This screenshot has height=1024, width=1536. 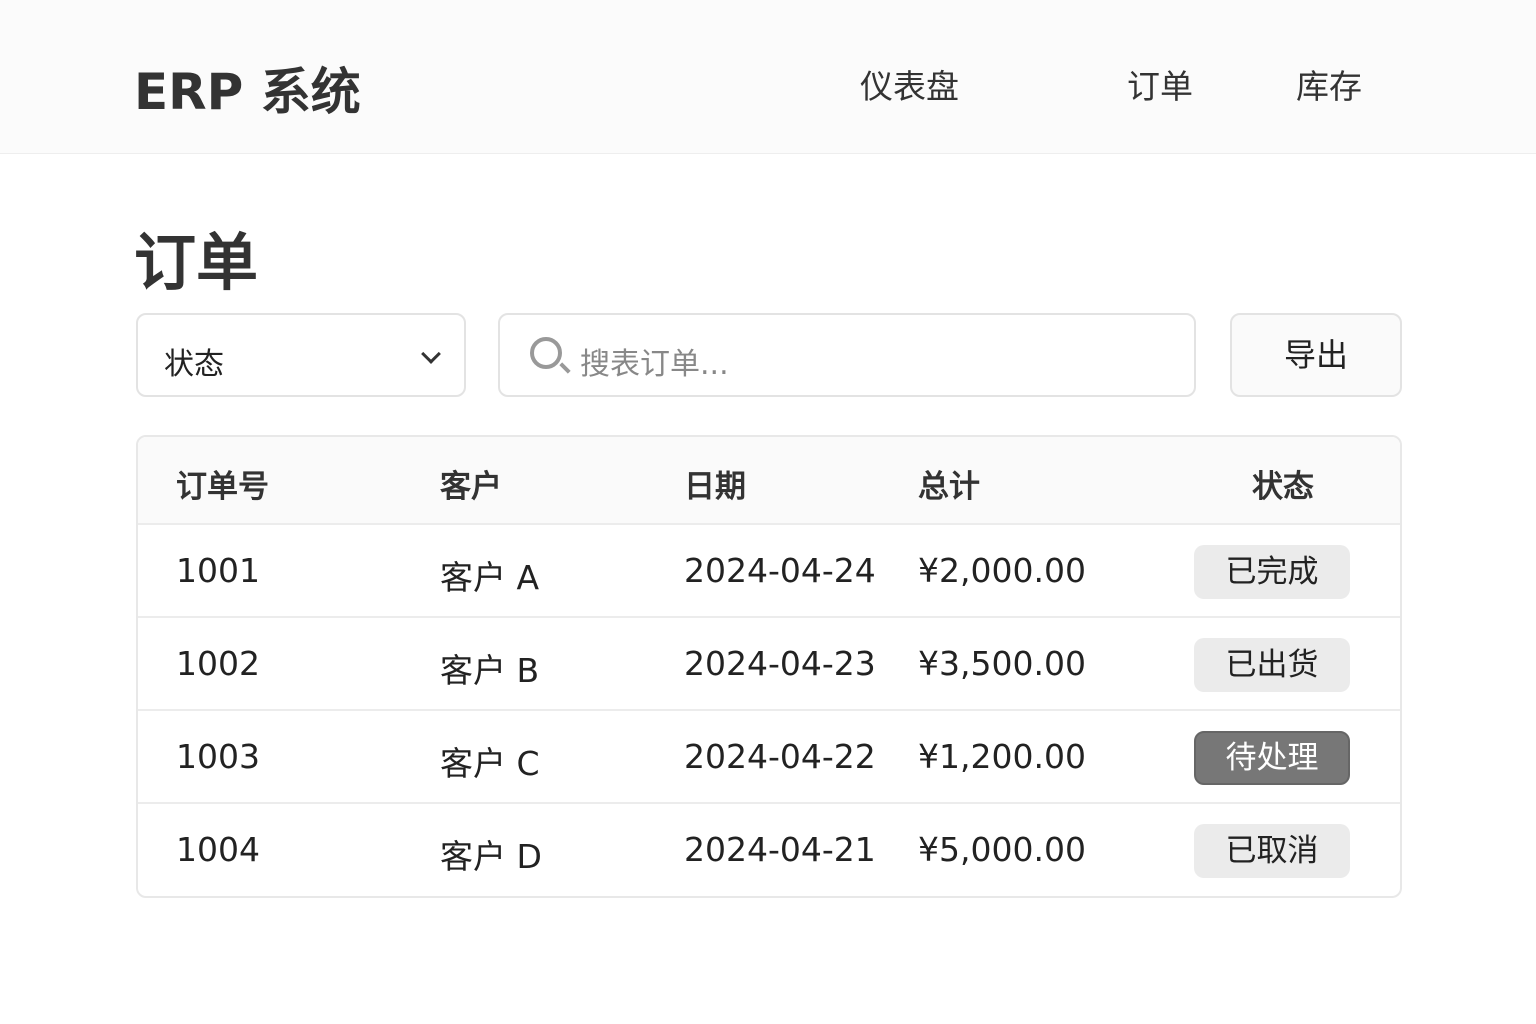 I want to click on status-badge: 已完成, so click(x=1272, y=572).